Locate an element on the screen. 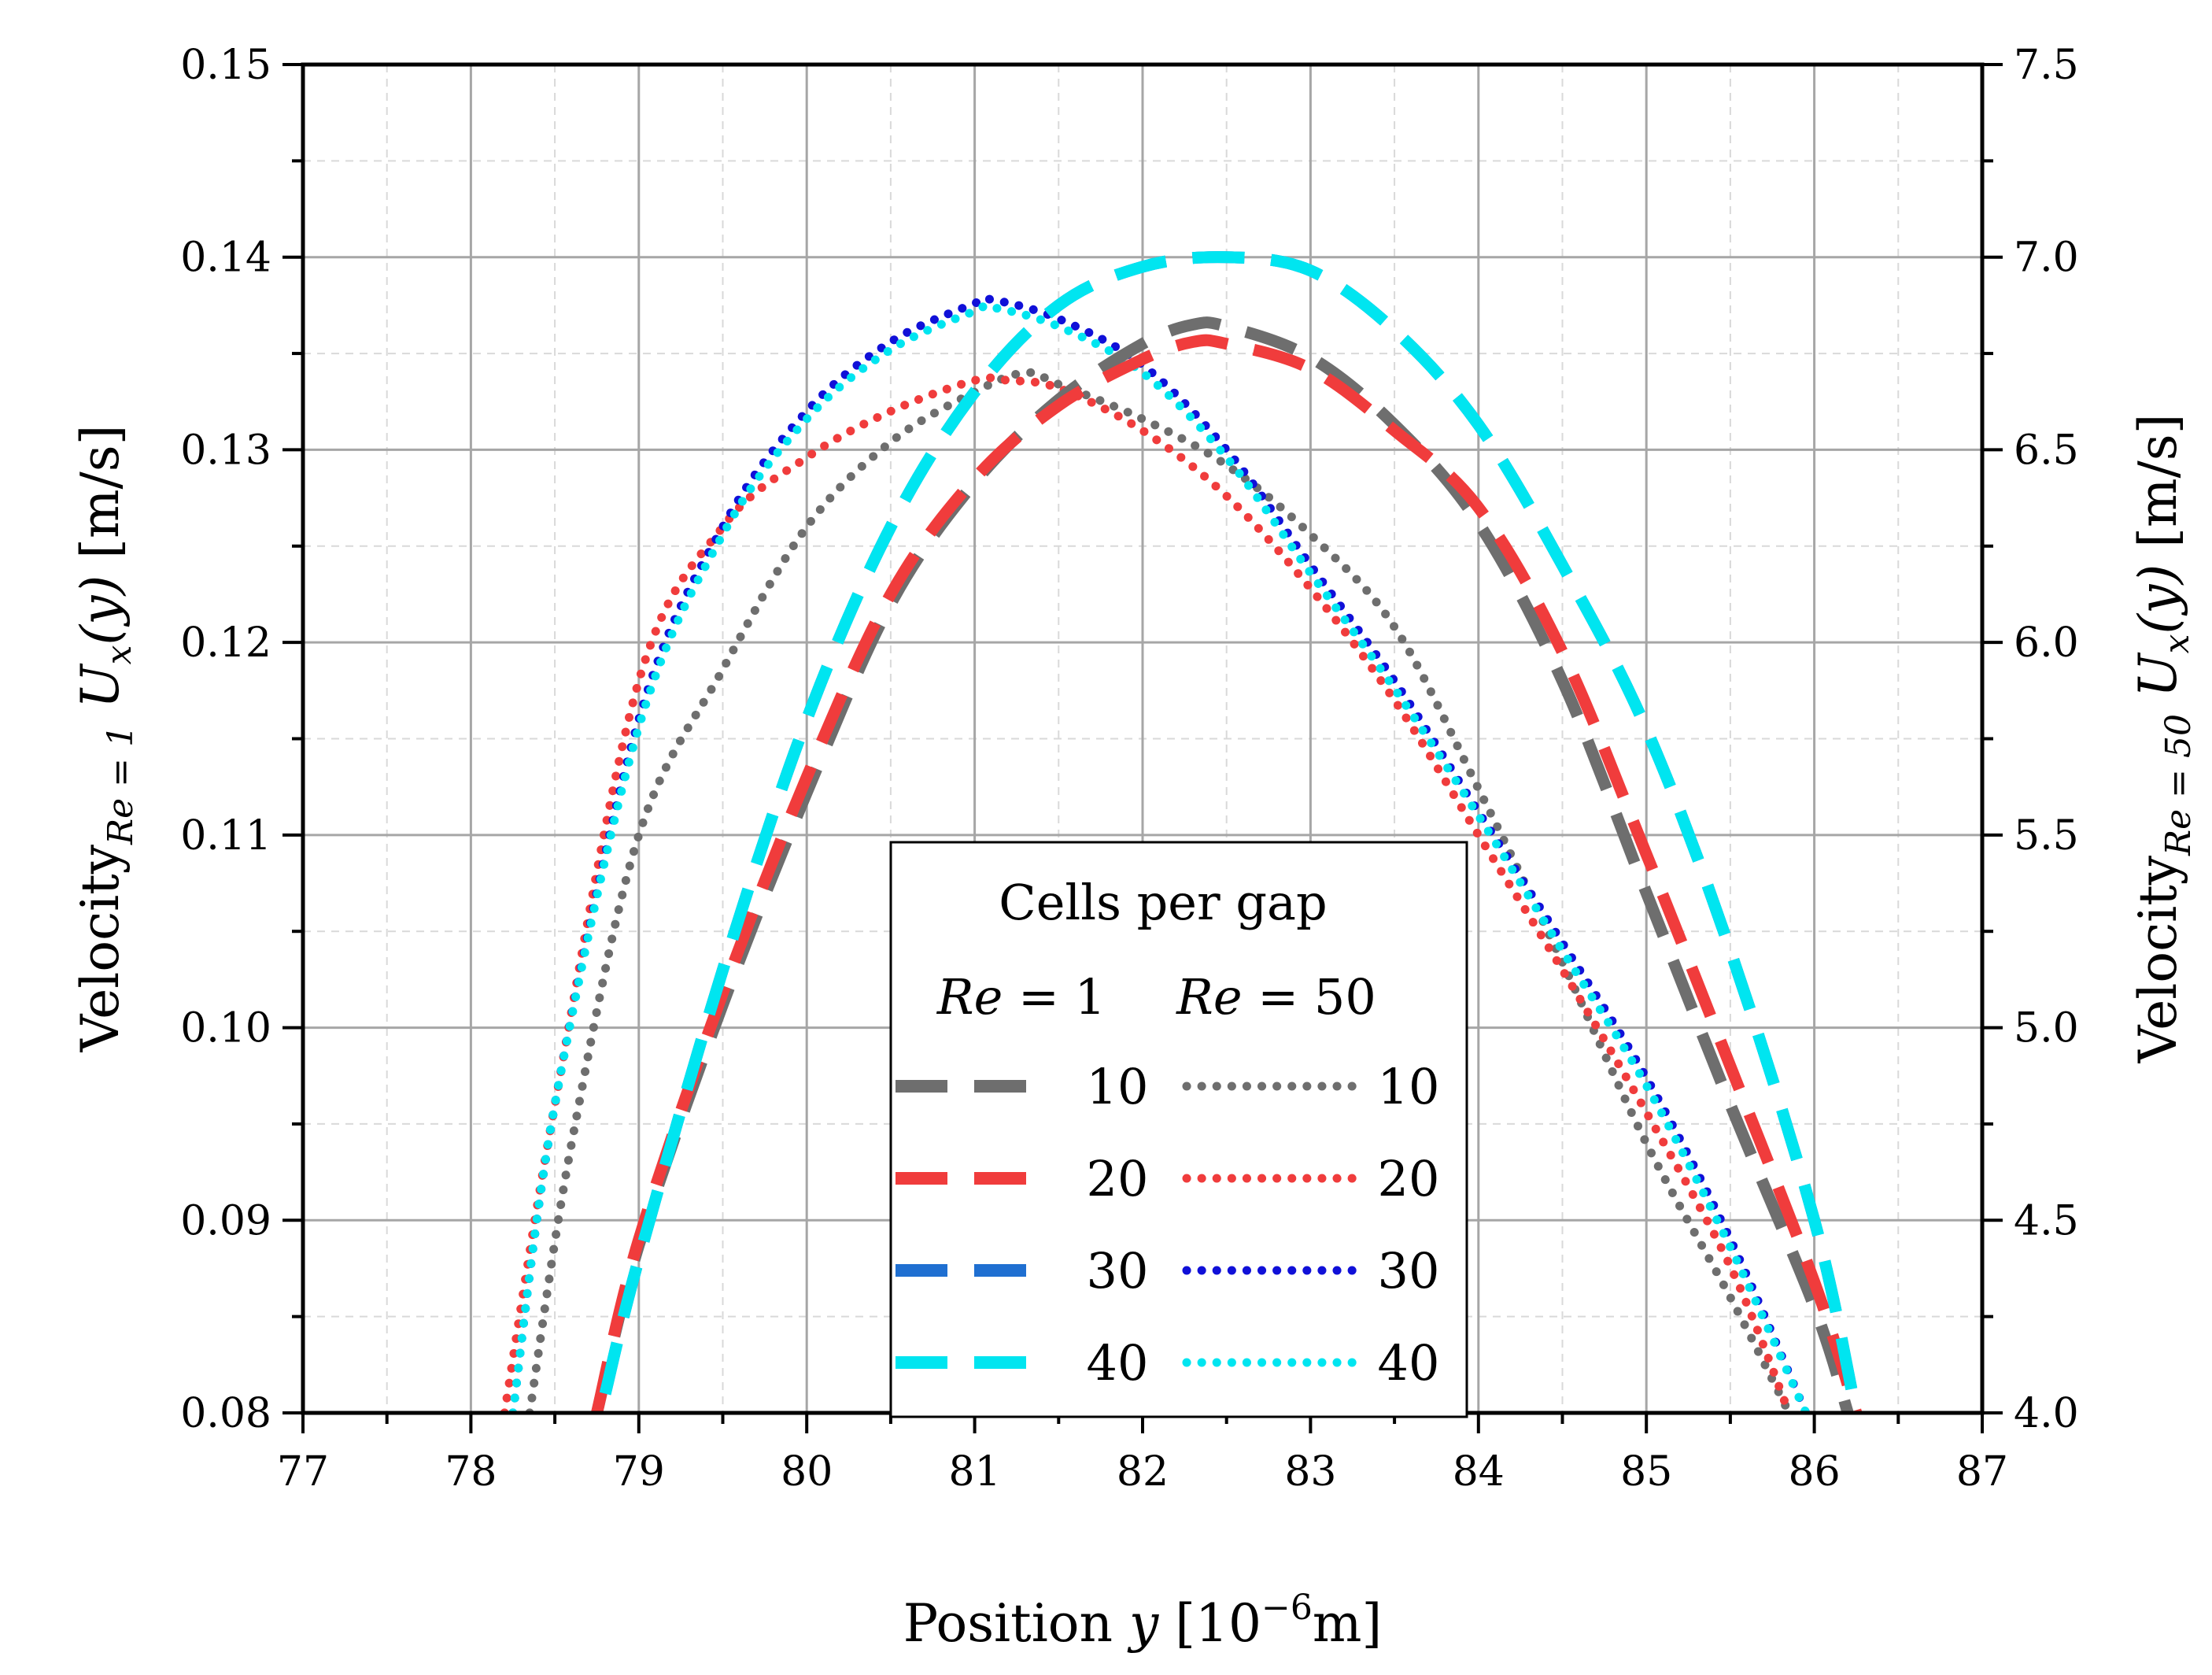 The width and height of the screenshot is (2212, 1675). y-left-tick-label: 0.12 is located at coordinates (225, 643).